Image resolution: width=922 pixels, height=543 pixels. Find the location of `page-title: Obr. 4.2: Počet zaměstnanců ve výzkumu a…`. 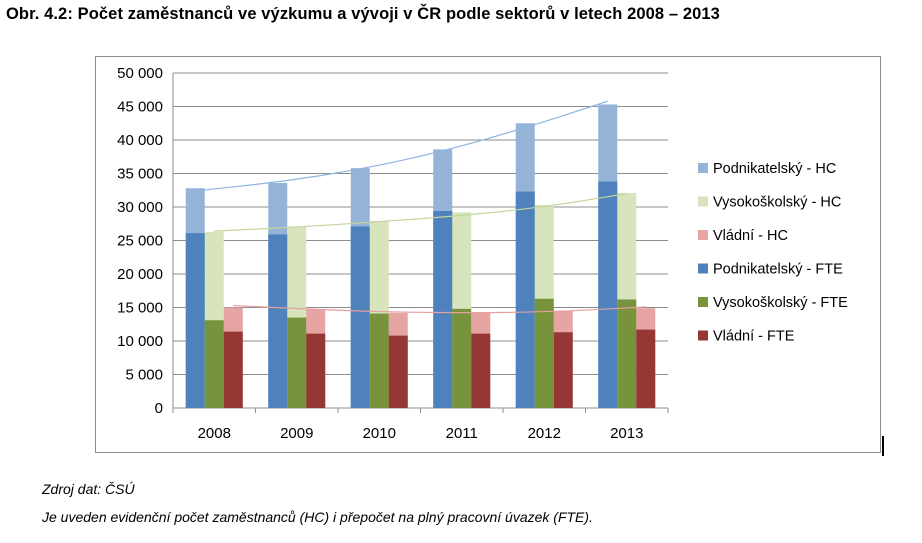

page-title: Obr. 4.2: Počet zaměstnanců ve výzkumu a… is located at coordinates (363, 14).